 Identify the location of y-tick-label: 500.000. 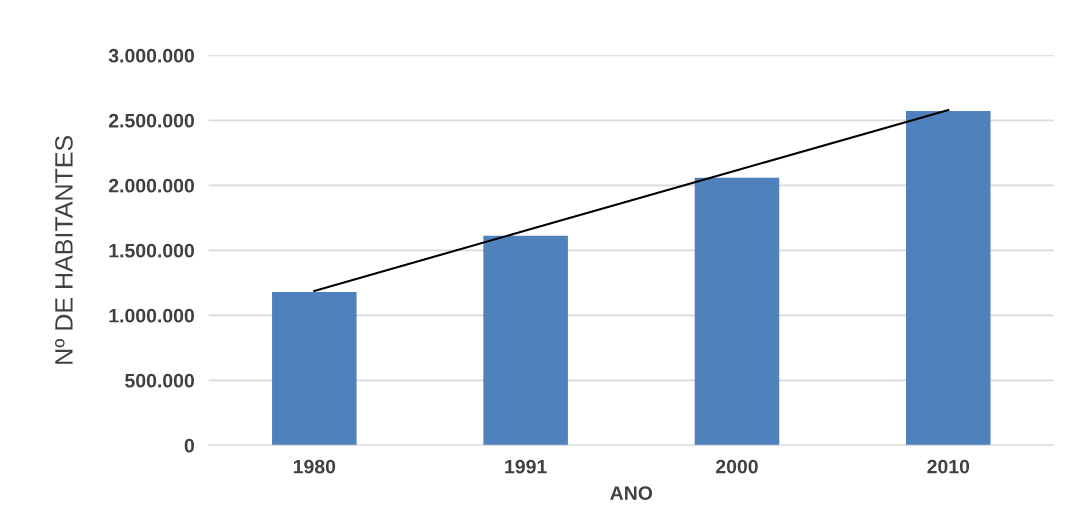
(159, 380).